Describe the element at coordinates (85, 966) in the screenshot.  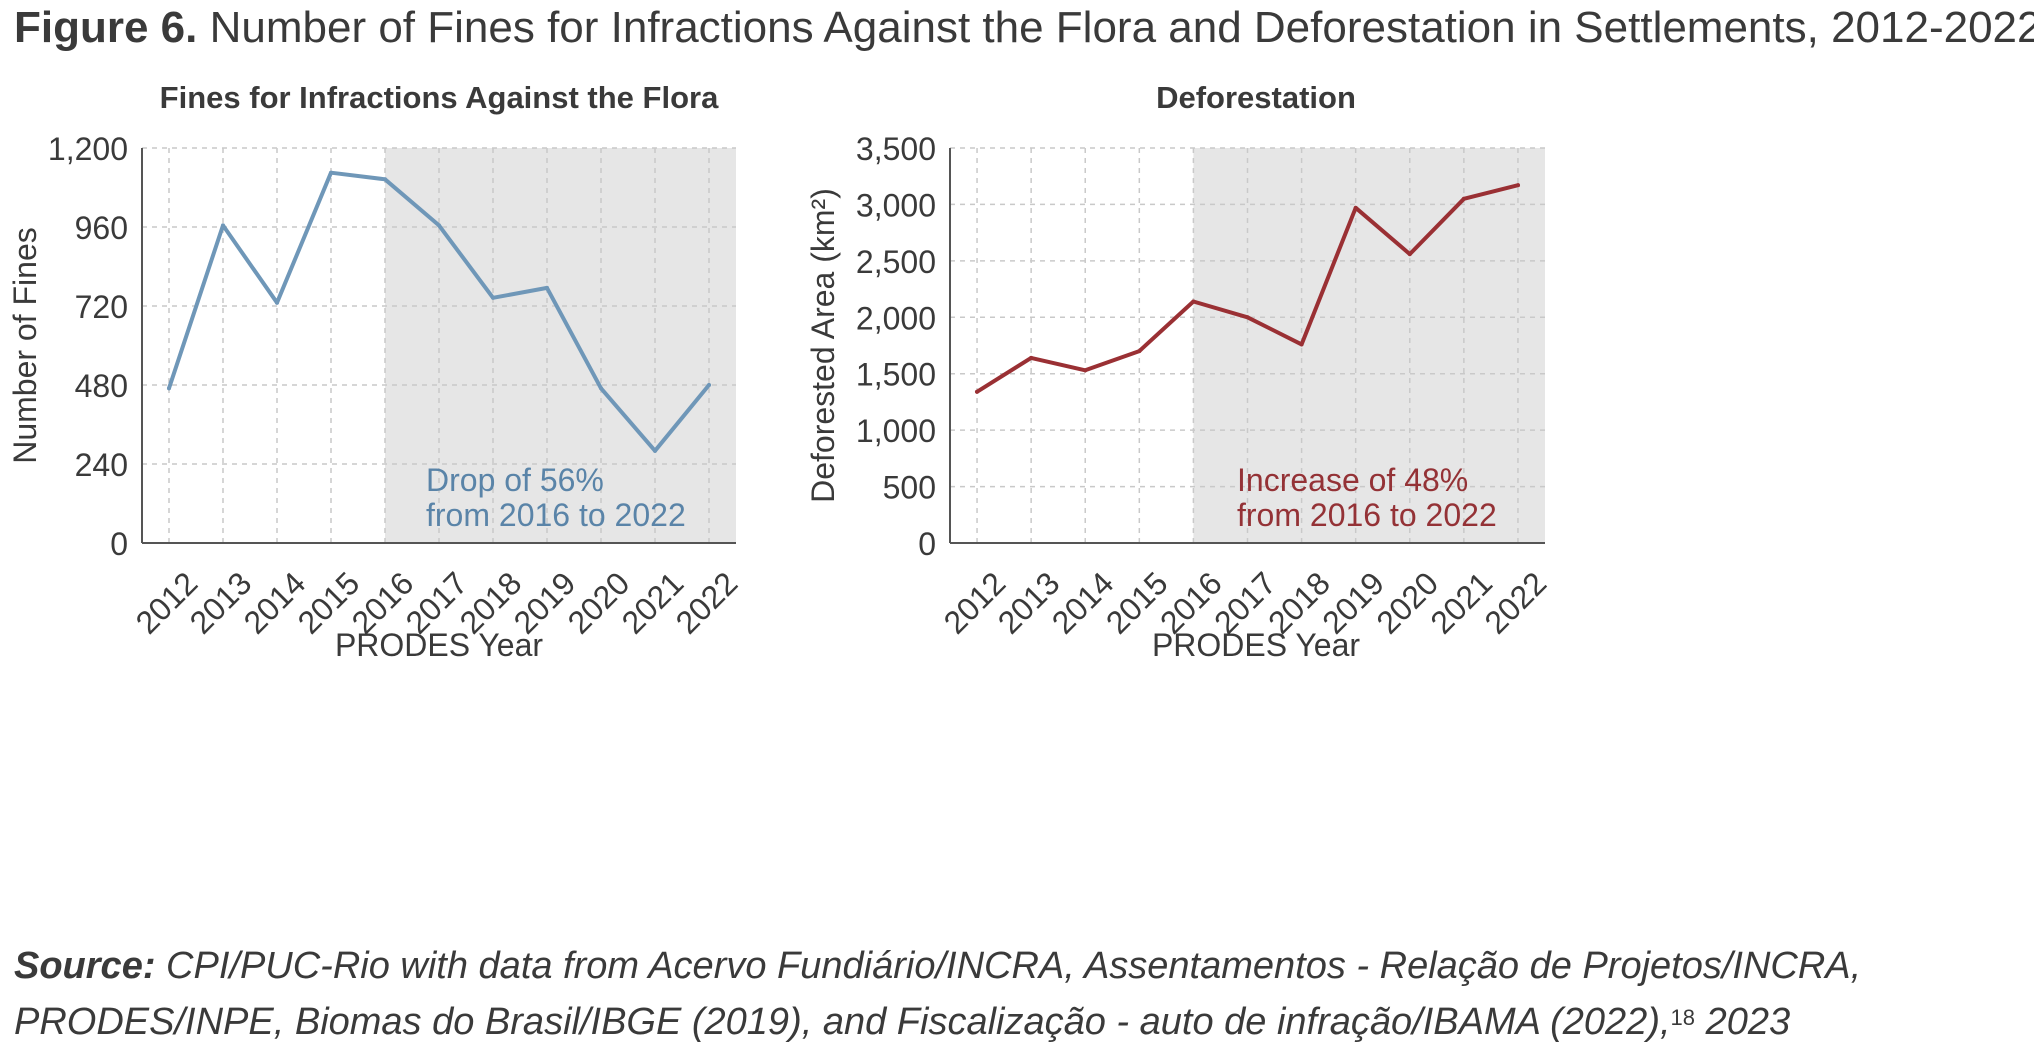
I see `source-label: Source:` at that location.